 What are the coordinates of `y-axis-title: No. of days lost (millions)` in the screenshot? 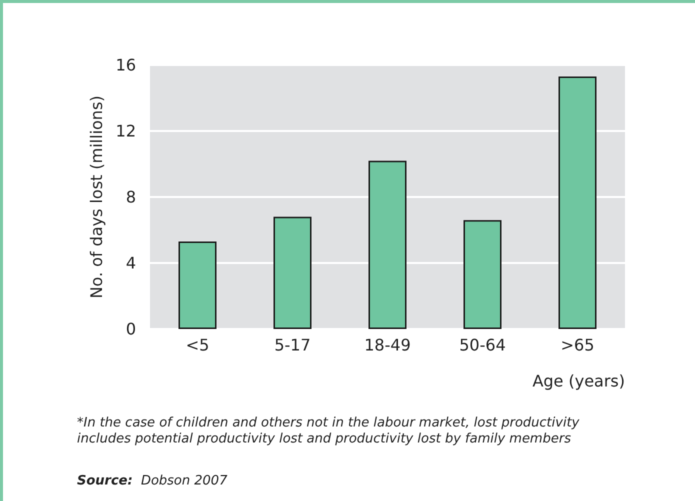 It's located at (96, 197).